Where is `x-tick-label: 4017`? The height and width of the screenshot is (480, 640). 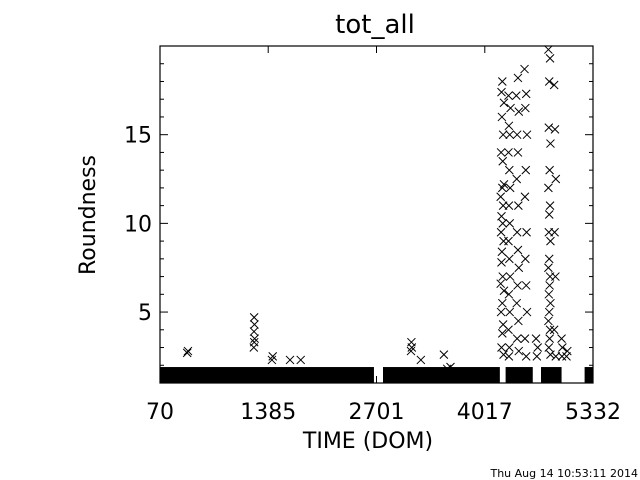 x-tick-label: 4017 is located at coordinates (485, 412).